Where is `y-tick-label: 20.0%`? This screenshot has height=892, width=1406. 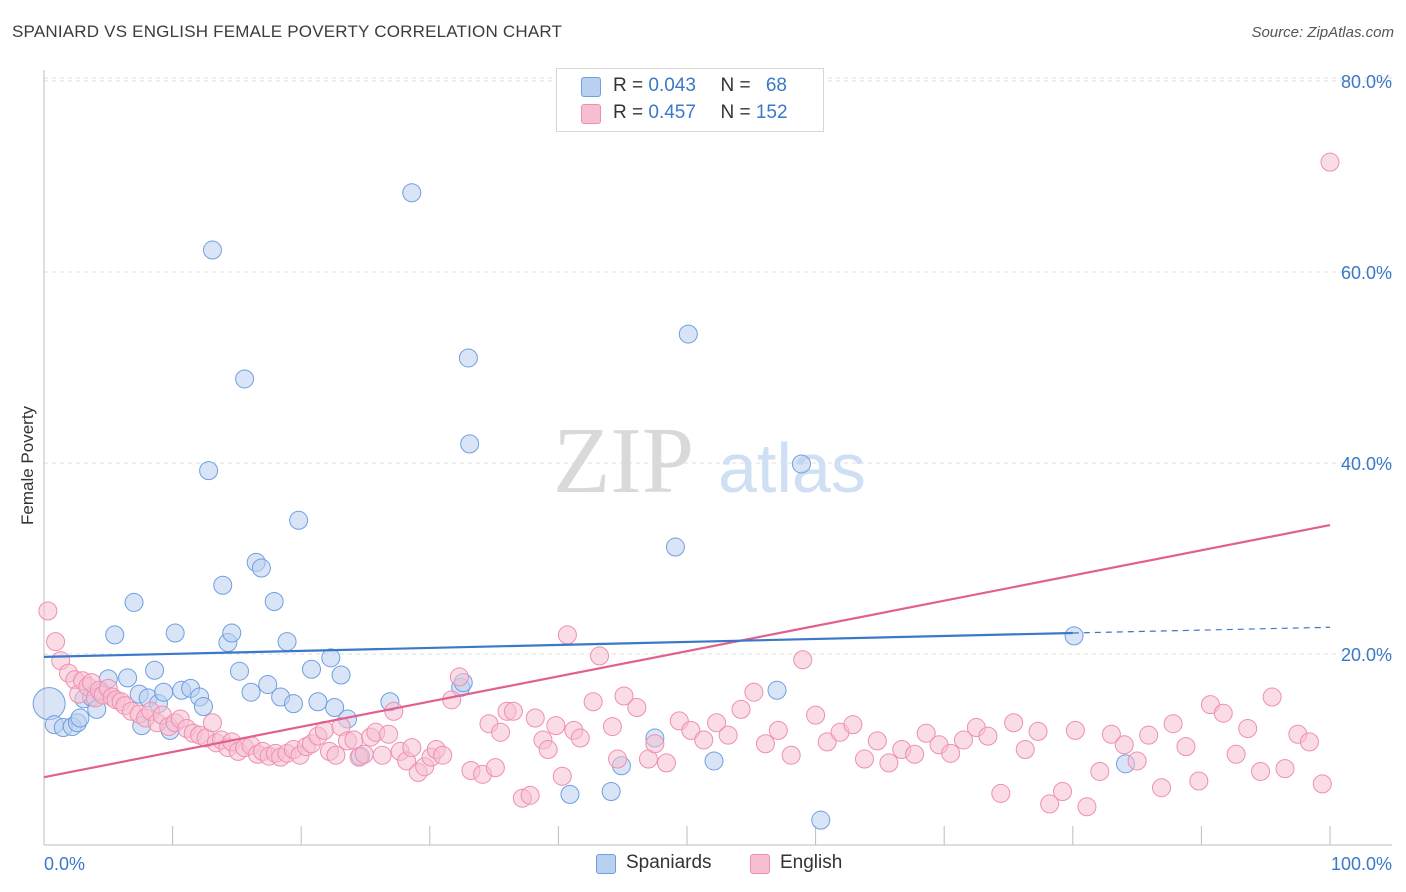 y-tick-label: 20.0% is located at coordinates (1366, 655).